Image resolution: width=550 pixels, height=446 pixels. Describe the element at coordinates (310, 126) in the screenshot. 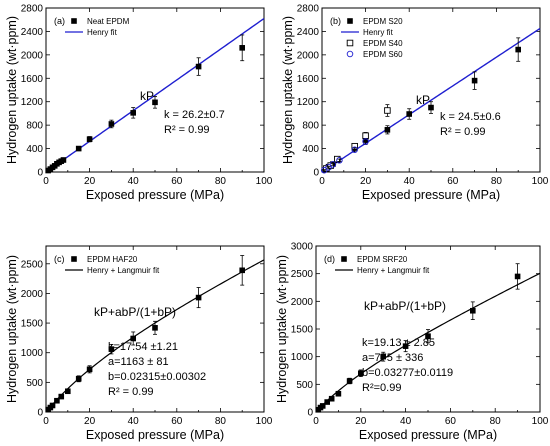

I see `y-tick-label: 800` at that location.